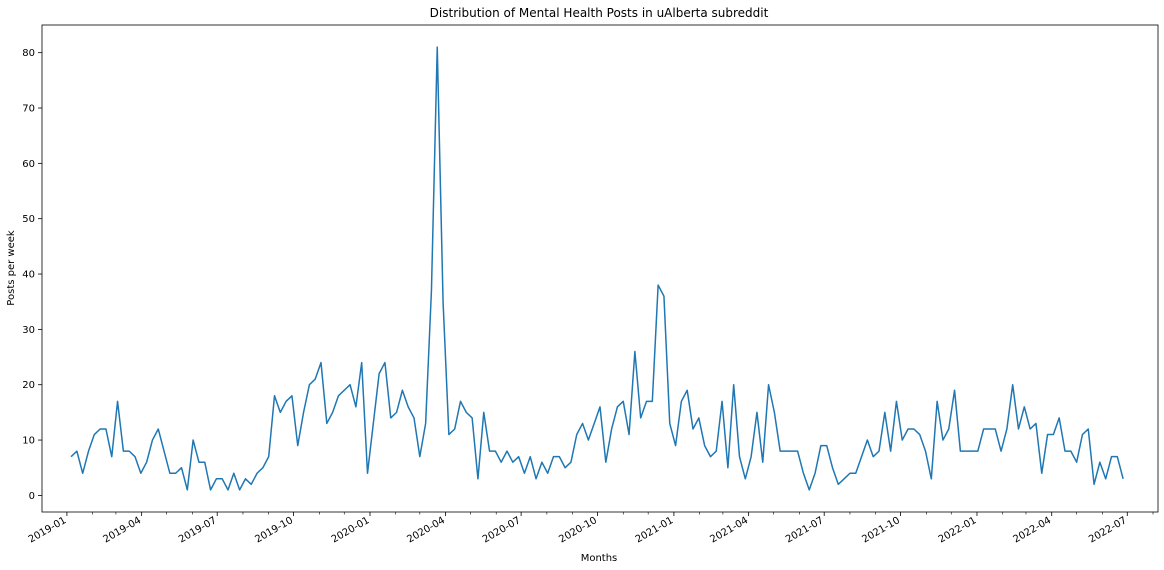 The image size is (1164, 570). Describe the element at coordinates (28, 53) in the screenshot. I see `y-tick-label: 80` at that location.